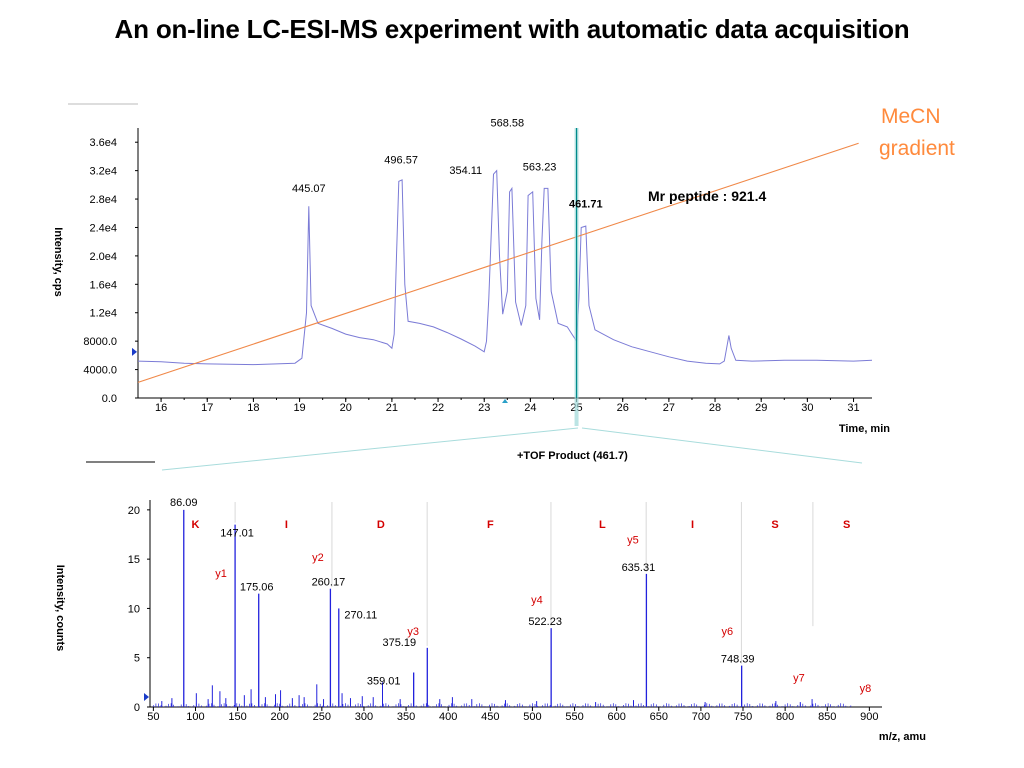  What do you see at coordinates (299, 408) in the screenshot?
I see `x-tick-label: 19` at bounding box center [299, 408].